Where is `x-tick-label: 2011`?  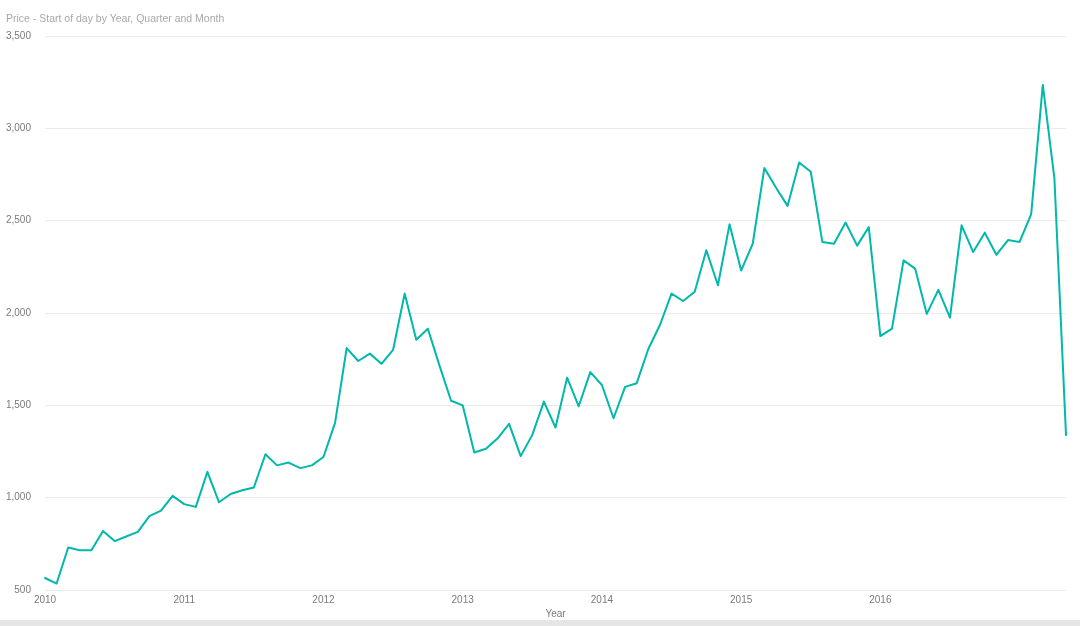 x-tick-label: 2011 is located at coordinates (184, 599).